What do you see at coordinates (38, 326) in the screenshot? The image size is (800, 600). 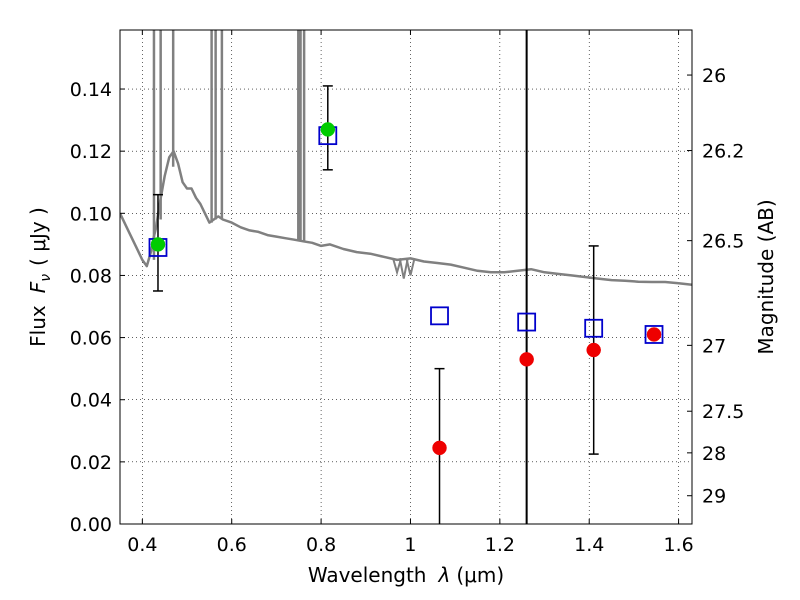 I see `y-axis-label-name: Flux` at bounding box center [38, 326].